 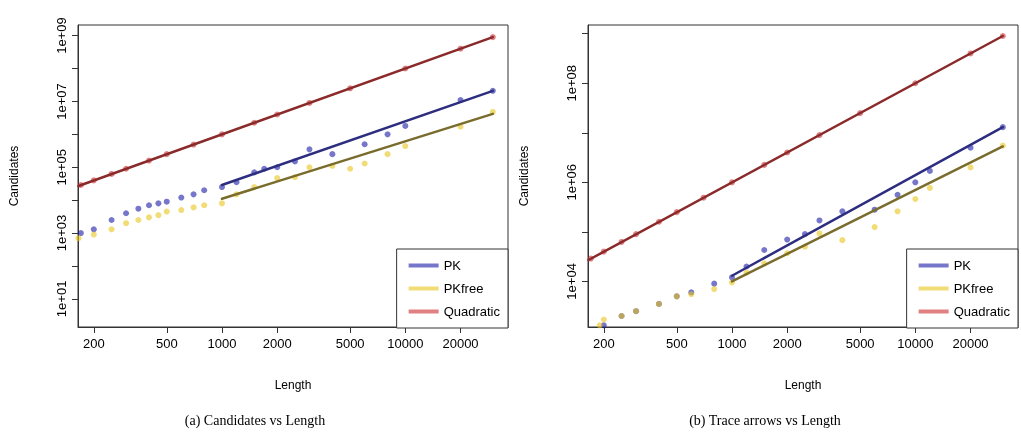 I want to click on y-tick-label: 1e+03, so click(x=61, y=233).